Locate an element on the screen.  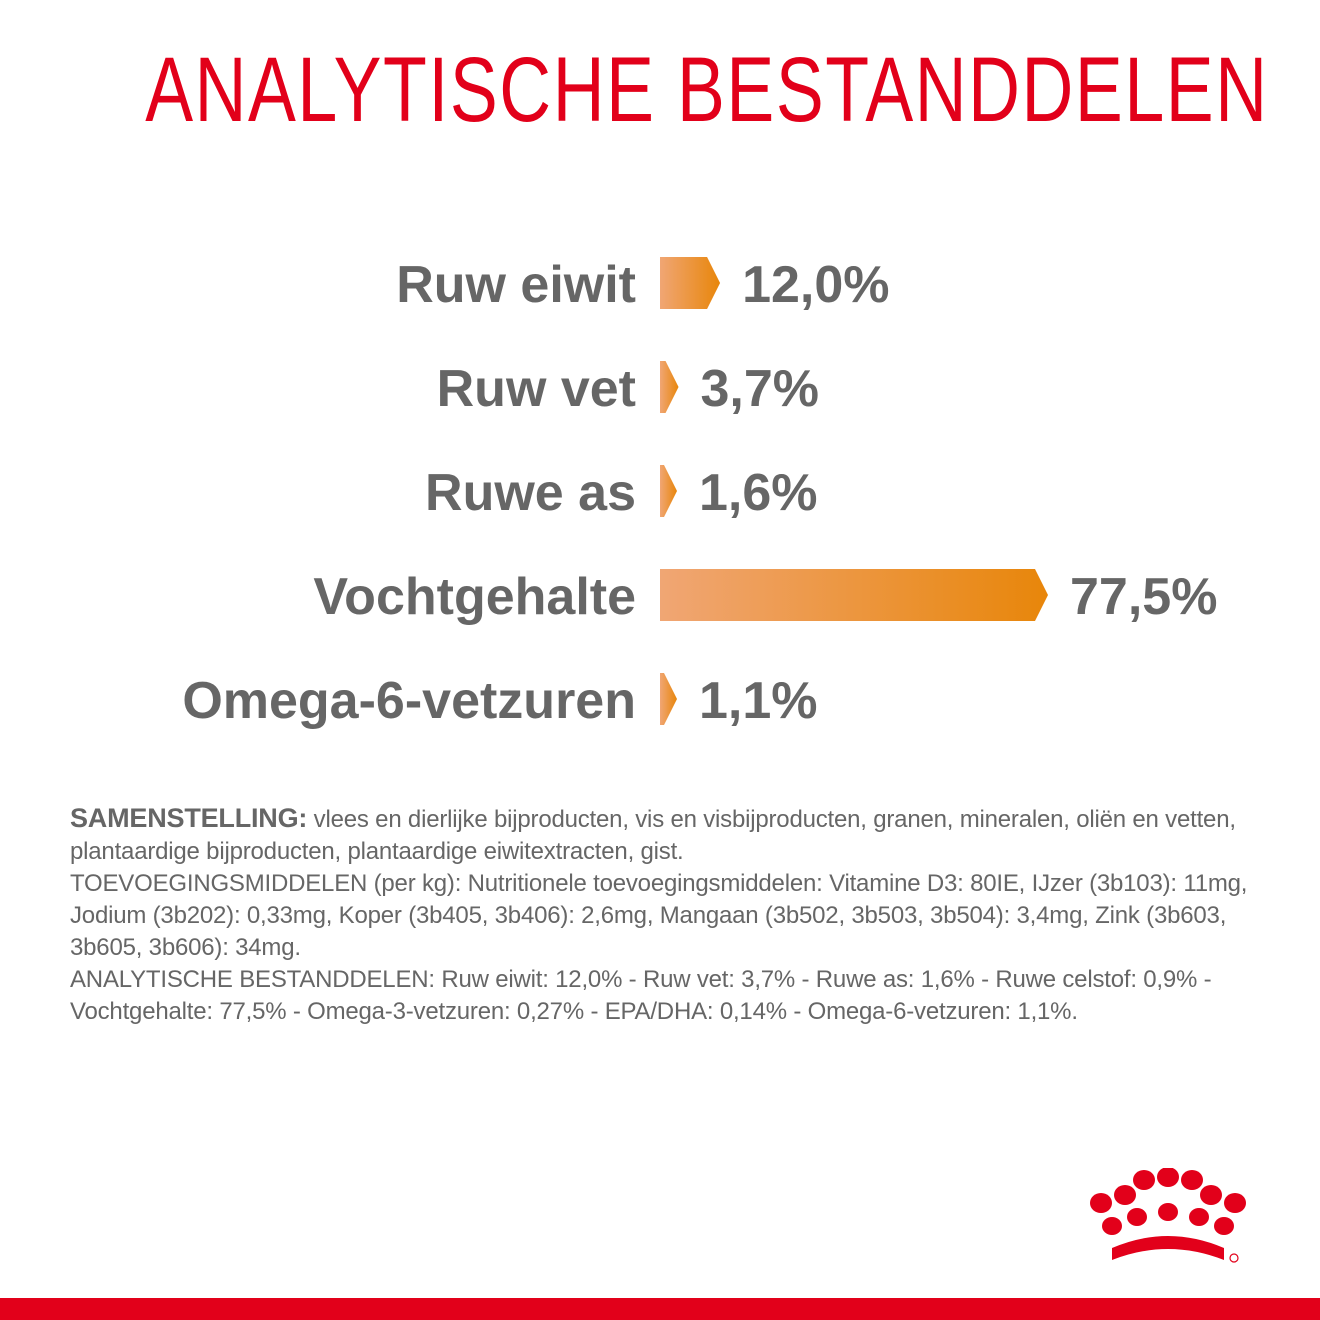
royal-canin-crown-logo is located at coordinates (1168, 1215).